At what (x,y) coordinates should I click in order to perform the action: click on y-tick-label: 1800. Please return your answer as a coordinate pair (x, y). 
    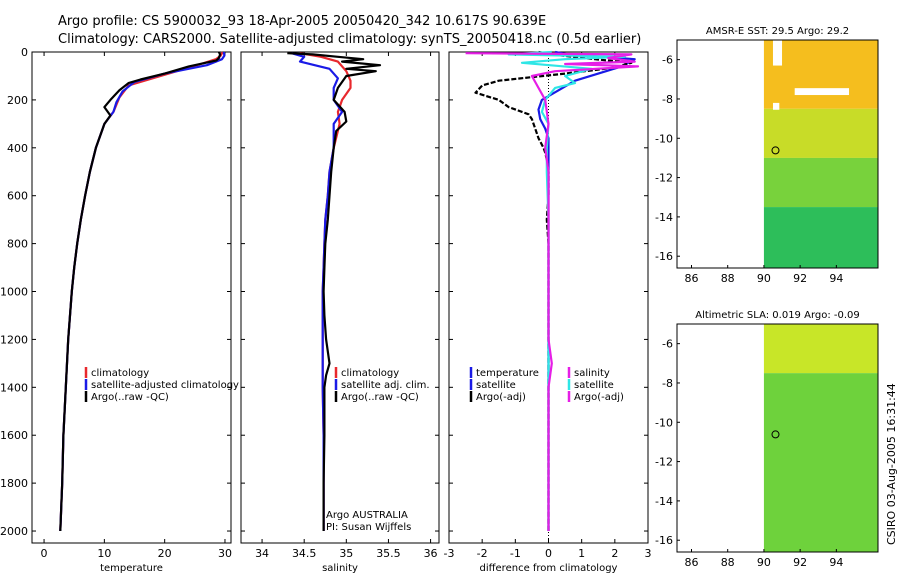
    Looking at the image, I should click on (14, 483).